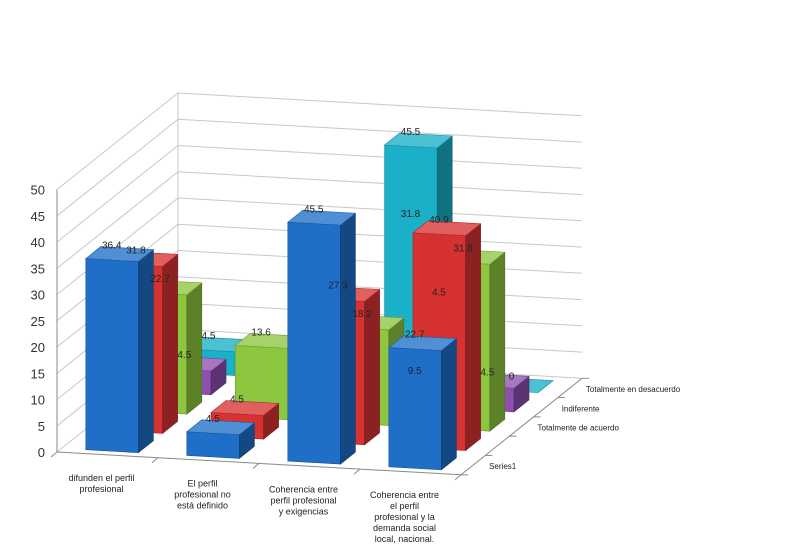  Describe the element at coordinates (38, 268) in the screenshot. I see `y-tick-label: 35` at that location.